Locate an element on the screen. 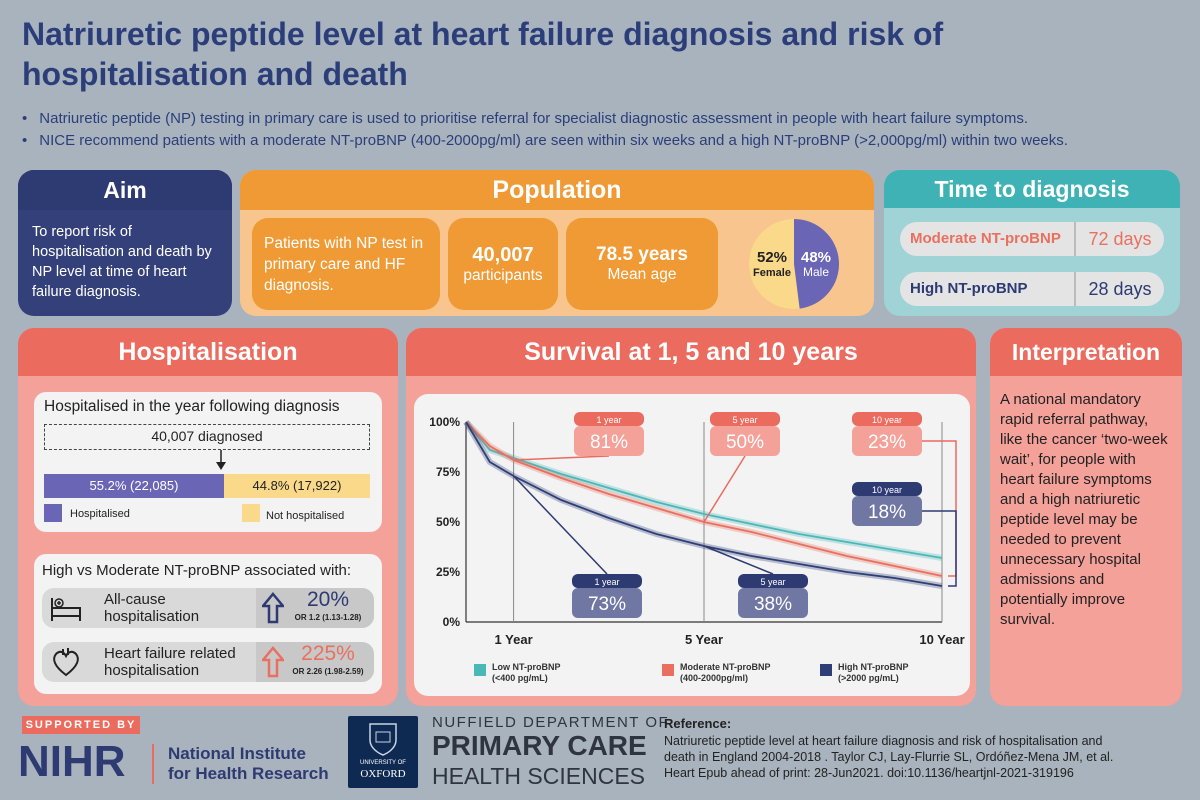 The width and height of the screenshot is (1200, 800). time-row-high-label: High NT-proBNP is located at coordinates (987, 289).